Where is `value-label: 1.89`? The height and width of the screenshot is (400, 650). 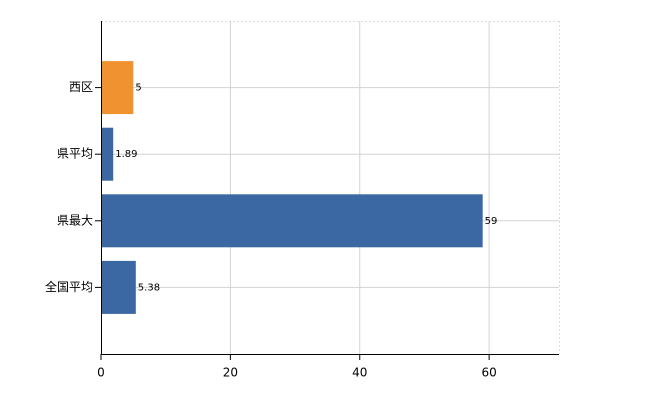 value-label: 1.89 is located at coordinates (126, 154).